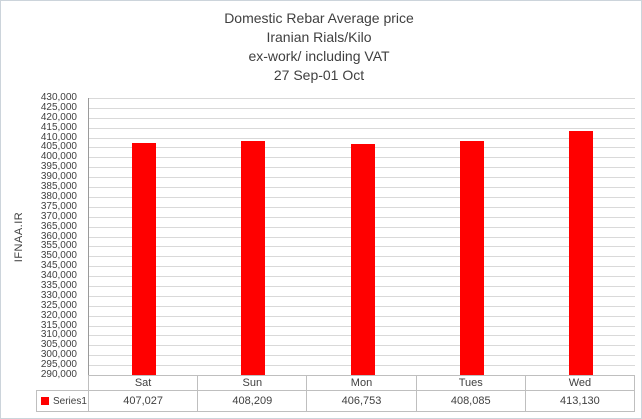 The width and height of the screenshot is (642, 419). What do you see at coordinates (253, 258) in the screenshot?
I see `bar-sun` at bounding box center [253, 258].